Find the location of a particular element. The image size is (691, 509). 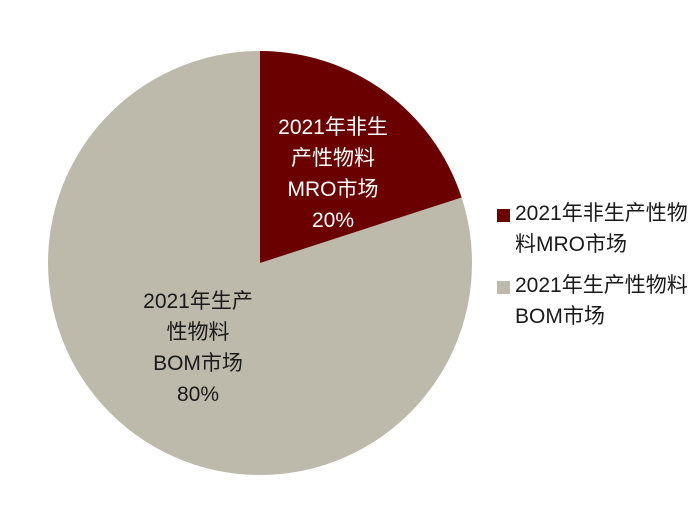

label-line: MRO市场 is located at coordinates (333, 189).